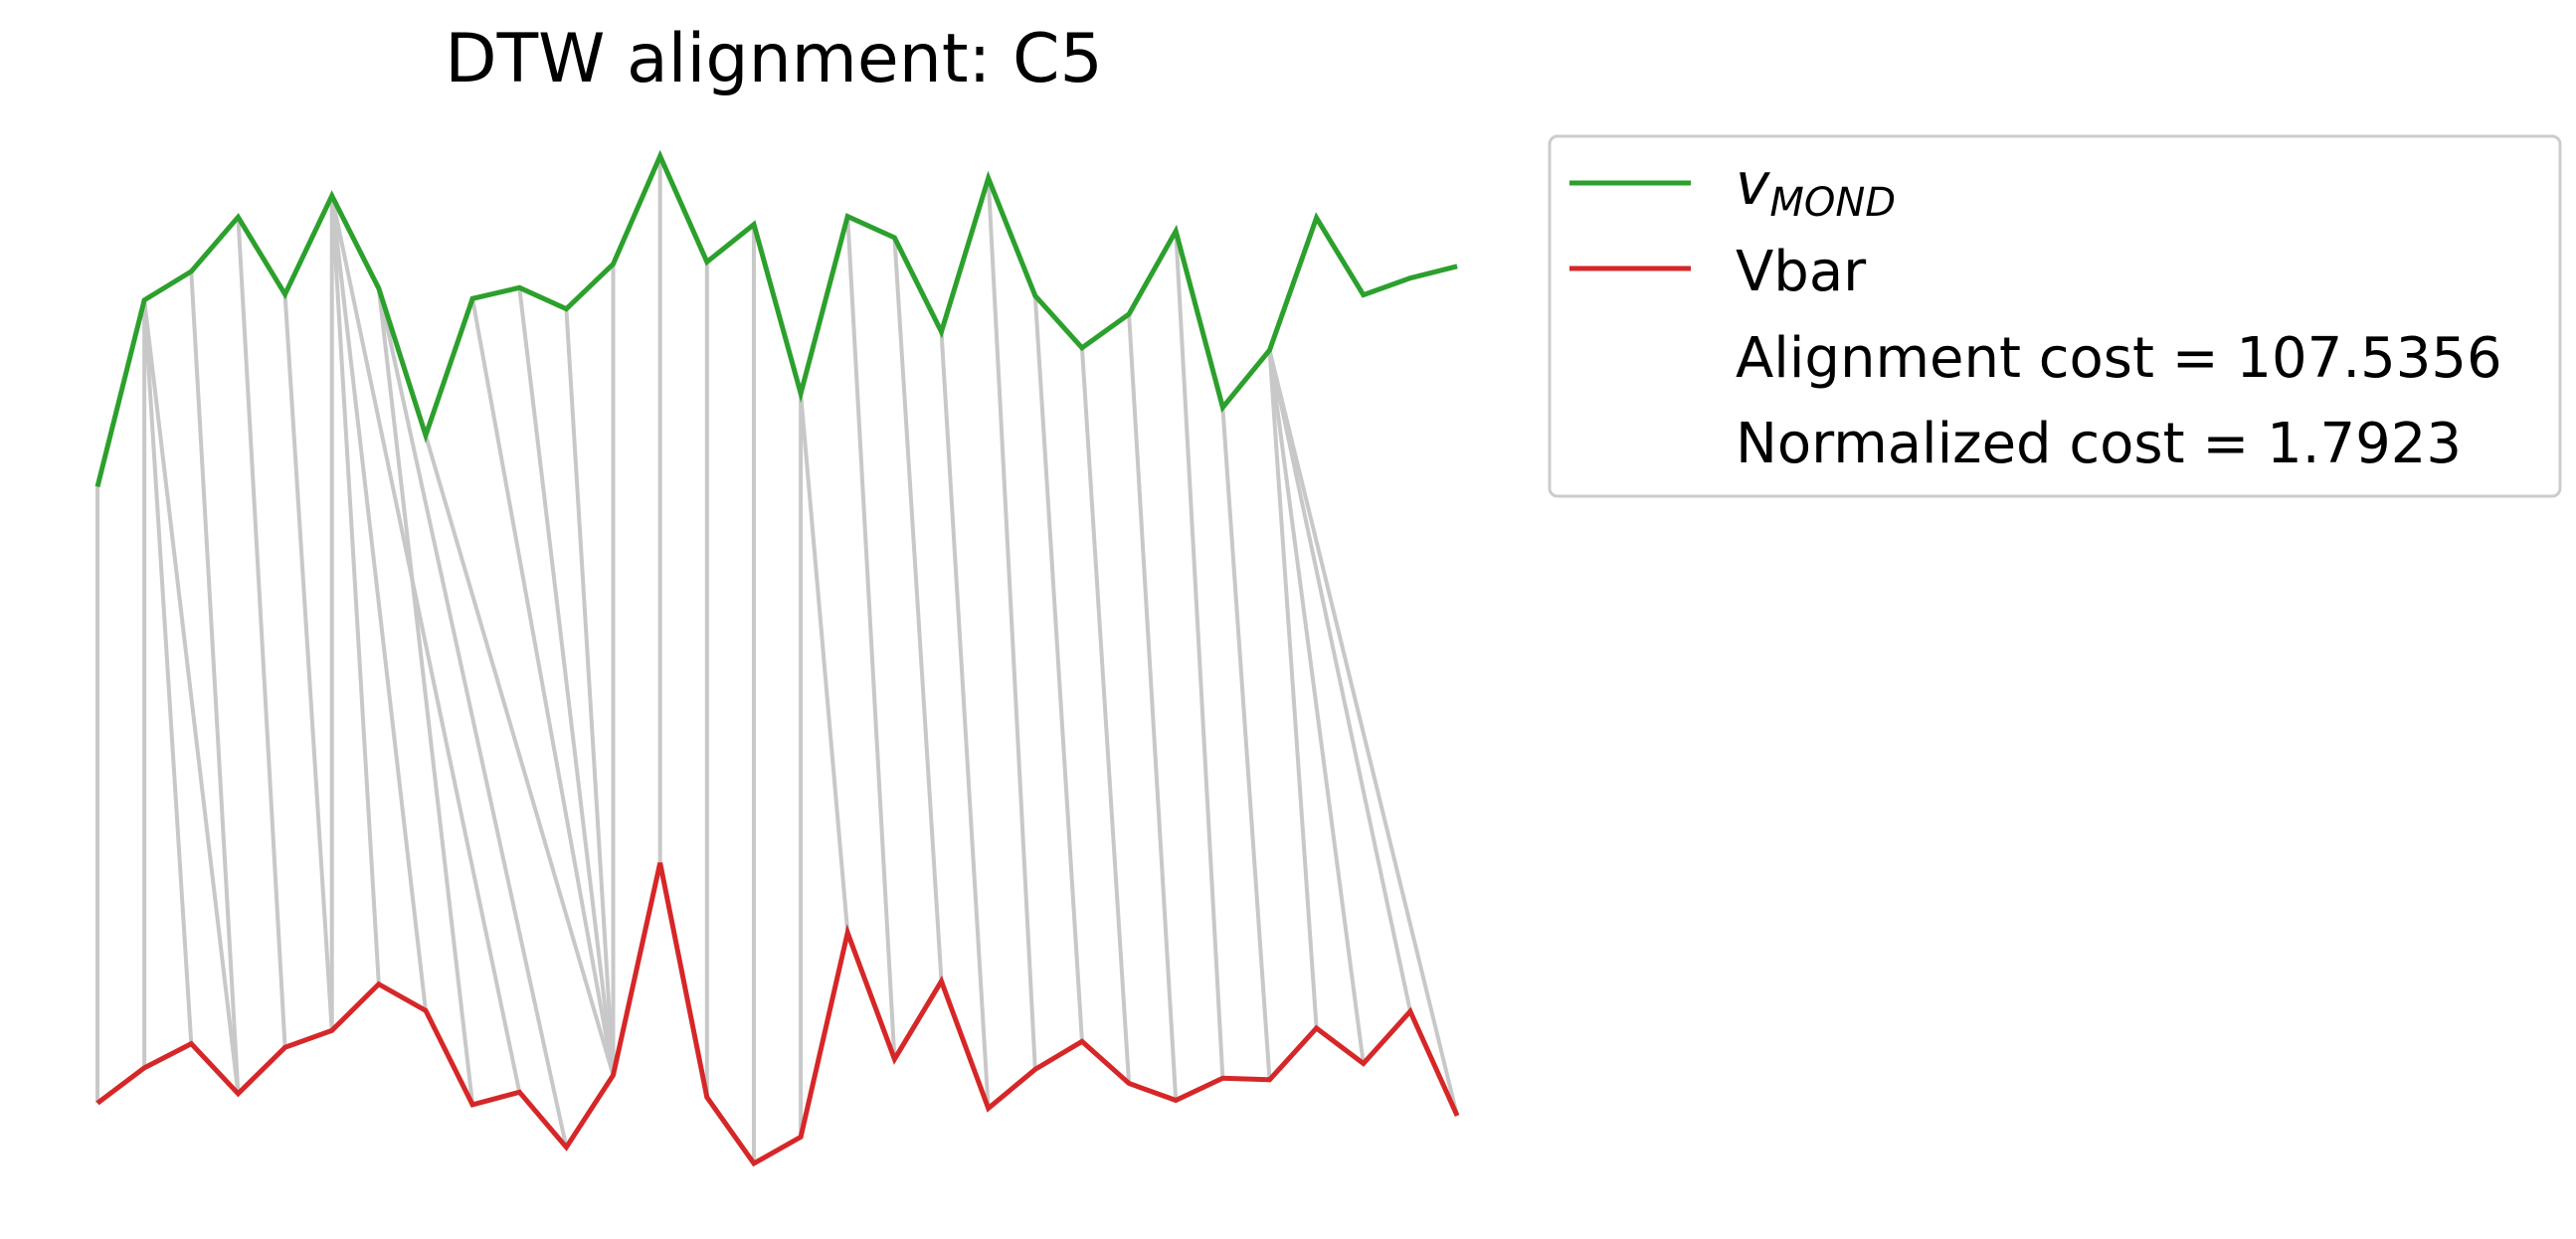  I want to click on legend-label-vbar: Vbar, so click(1801, 272).